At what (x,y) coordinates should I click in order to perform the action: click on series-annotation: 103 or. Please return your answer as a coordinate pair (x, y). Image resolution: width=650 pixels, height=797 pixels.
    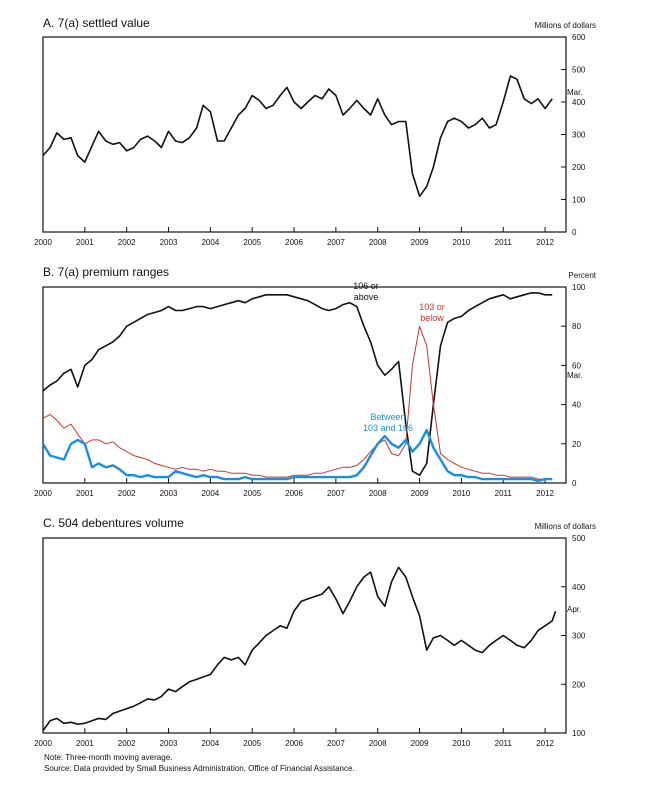
    Looking at the image, I should click on (432, 307).